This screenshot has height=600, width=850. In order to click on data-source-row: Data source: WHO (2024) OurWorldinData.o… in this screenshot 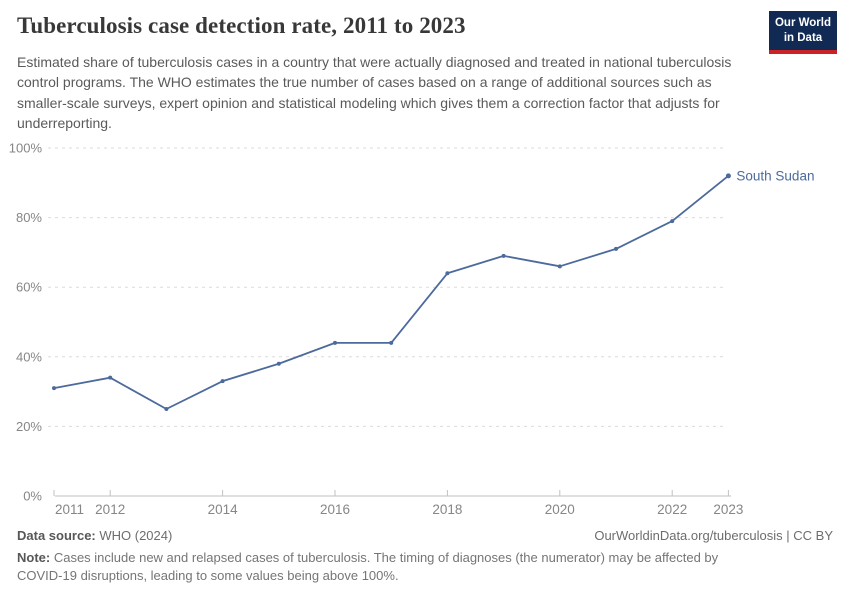, I will do `click(425, 535)`.